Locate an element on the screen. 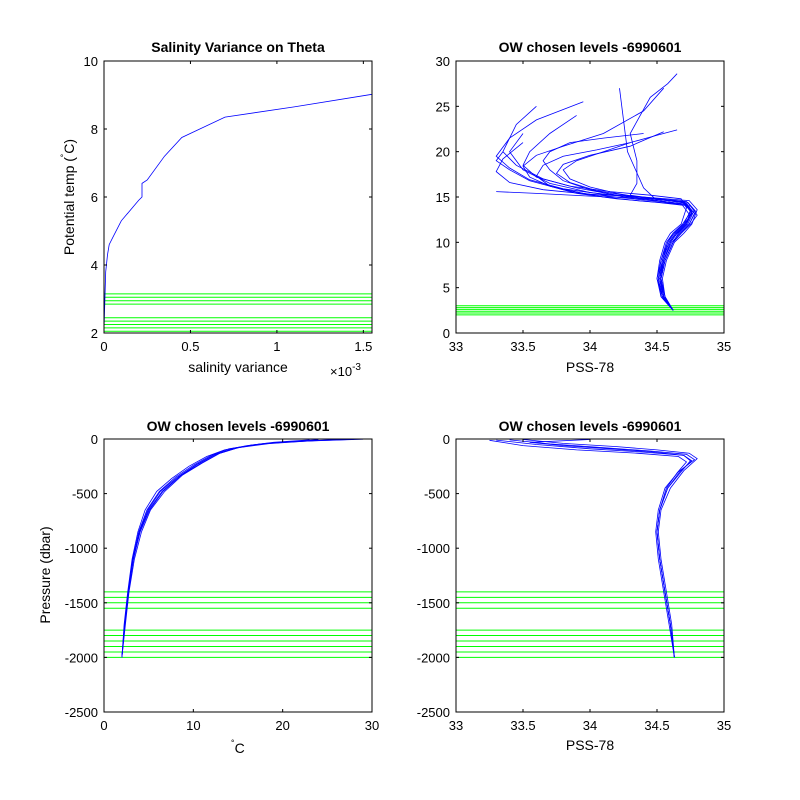 This screenshot has height=800, width=800. y-tick-label: 5 is located at coordinates (446, 288).